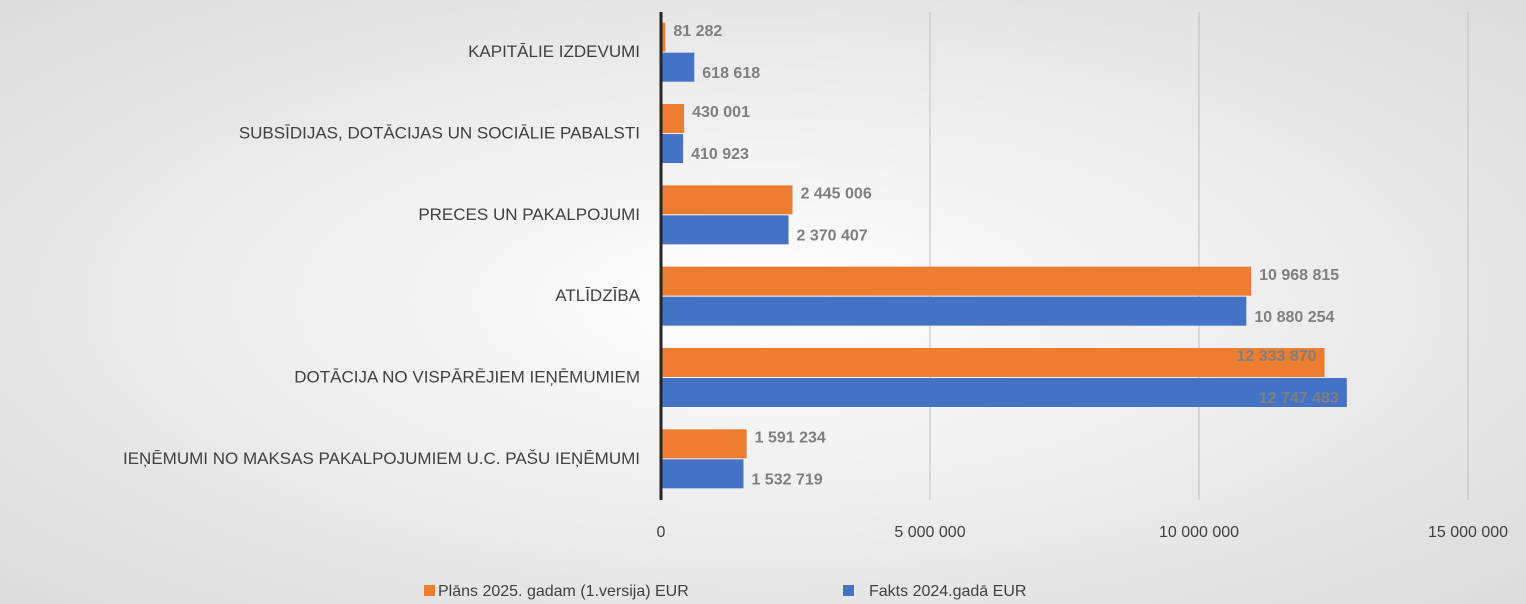  What do you see at coordinates (731, 73) in the screenshot?
I see `data-label: 618 618` at bounding box center [731, 73].